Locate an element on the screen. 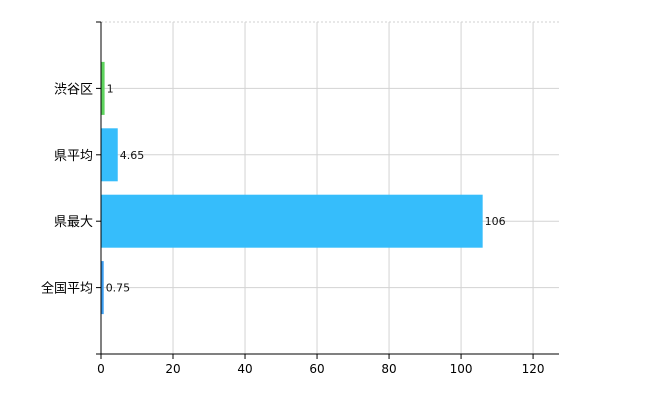  bar-県最大 is located at coordinates (292, 221).